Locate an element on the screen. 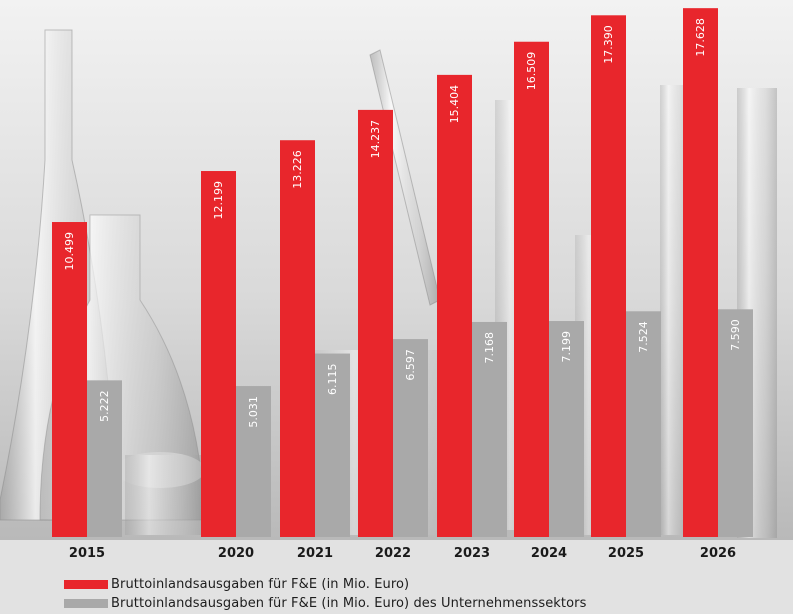 The width and height of the screenshot is (793, 614). value-label-business-2023: 7.168 is located at coordinates (489, 348).